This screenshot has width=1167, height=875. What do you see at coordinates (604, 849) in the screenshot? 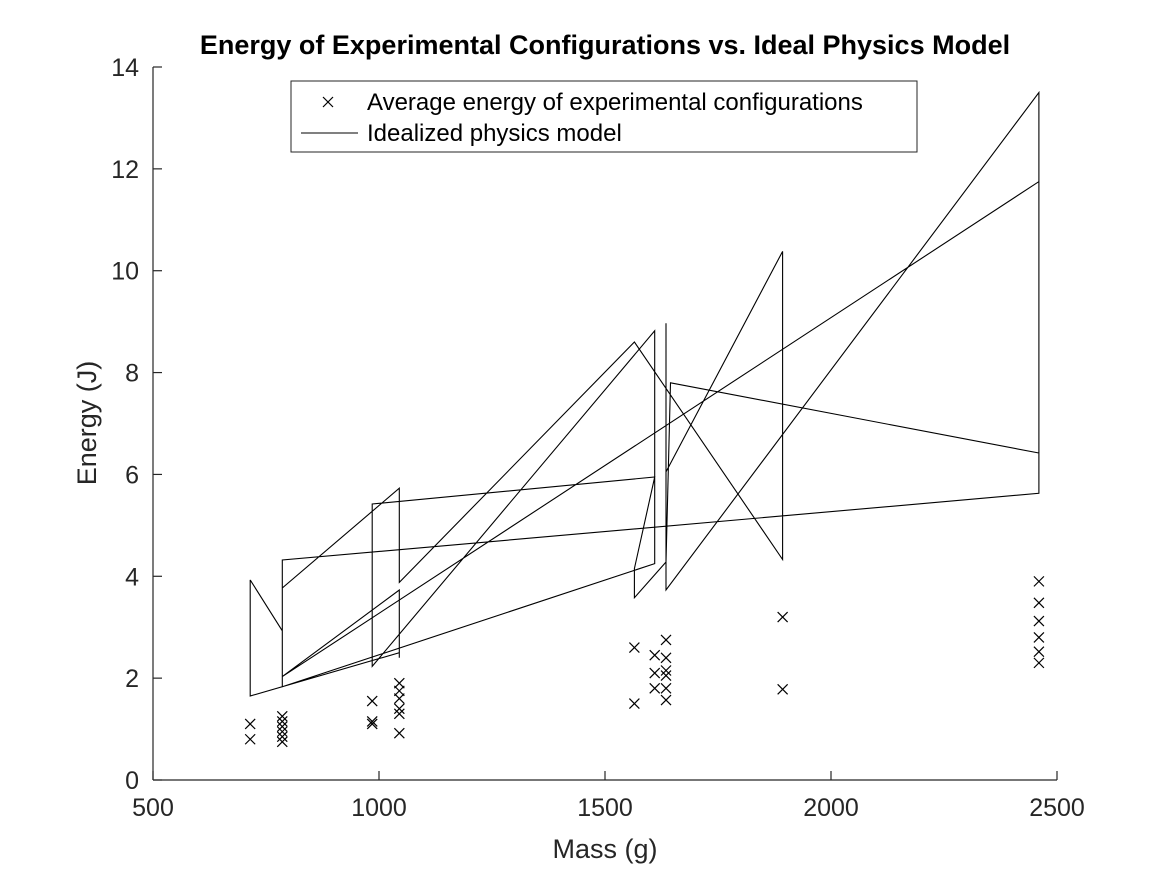
I see `x-axis-label: Mass (g)` at bounding box center [604, 849].